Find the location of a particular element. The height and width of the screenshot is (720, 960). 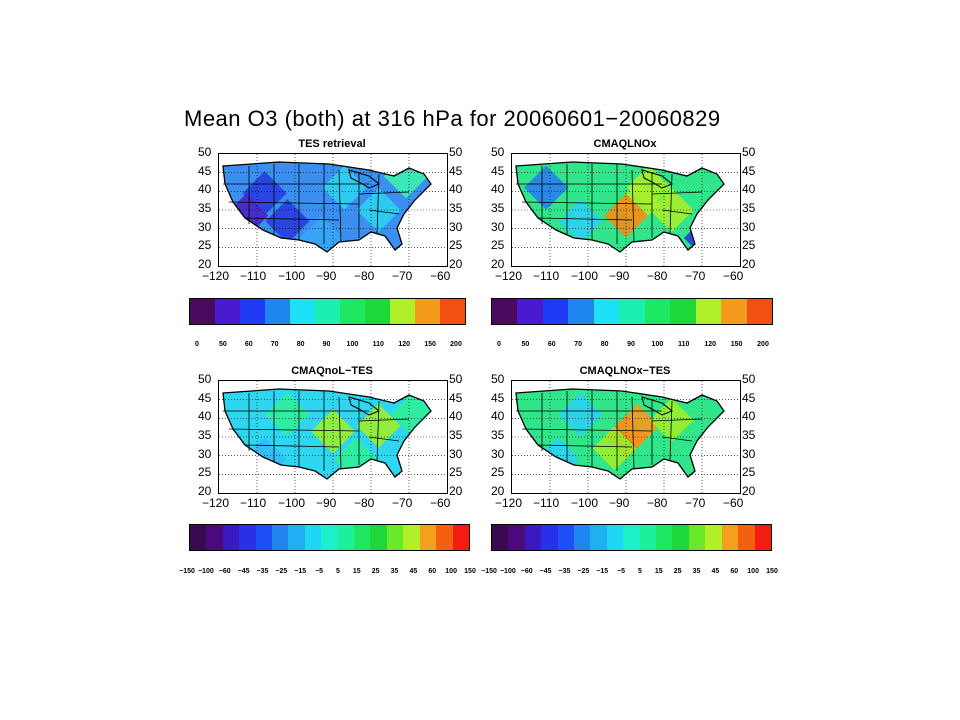

state-borders is located at coordinates (316, 431).